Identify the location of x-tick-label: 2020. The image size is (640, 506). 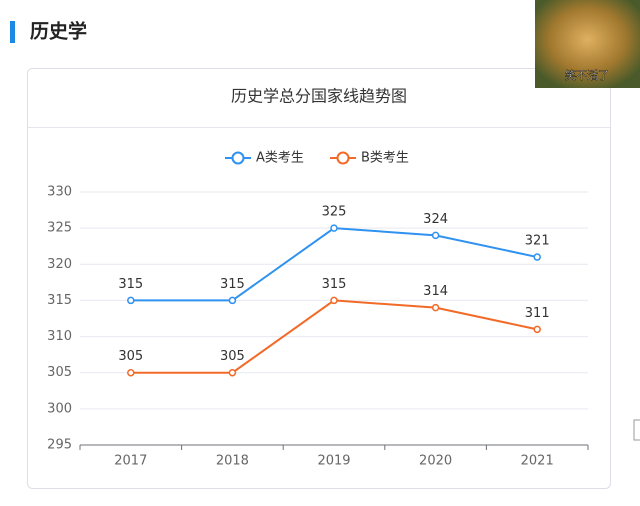
(435, 461).